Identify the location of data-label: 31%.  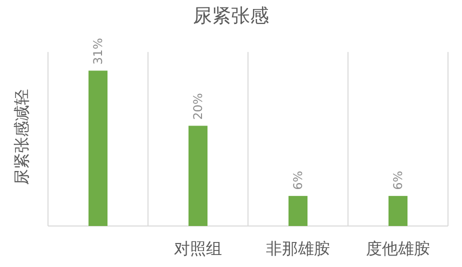
(98, 51).